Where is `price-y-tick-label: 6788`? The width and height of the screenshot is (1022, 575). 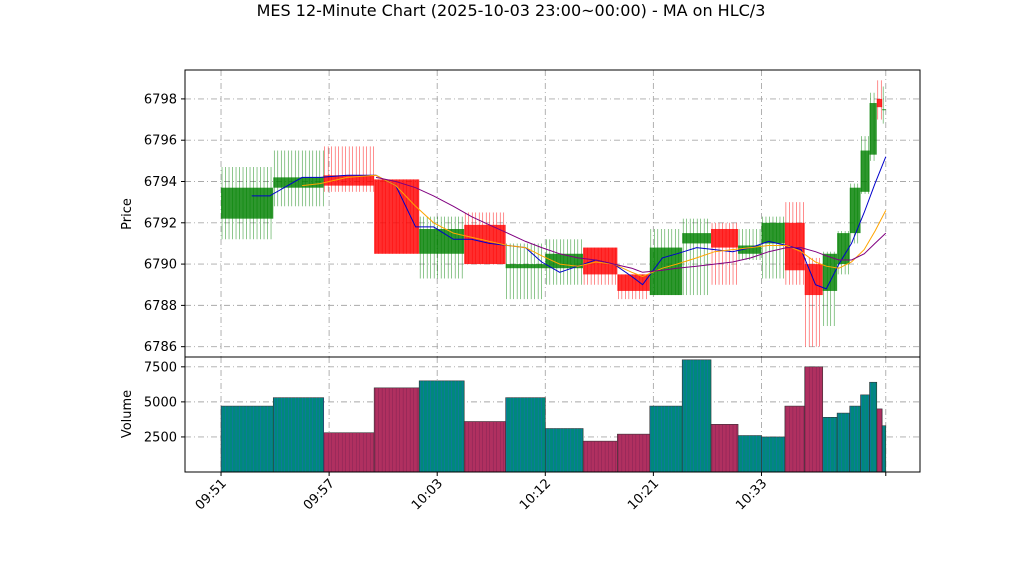 price-y-tick-label: 6788 is located at coordinates (160, 306).